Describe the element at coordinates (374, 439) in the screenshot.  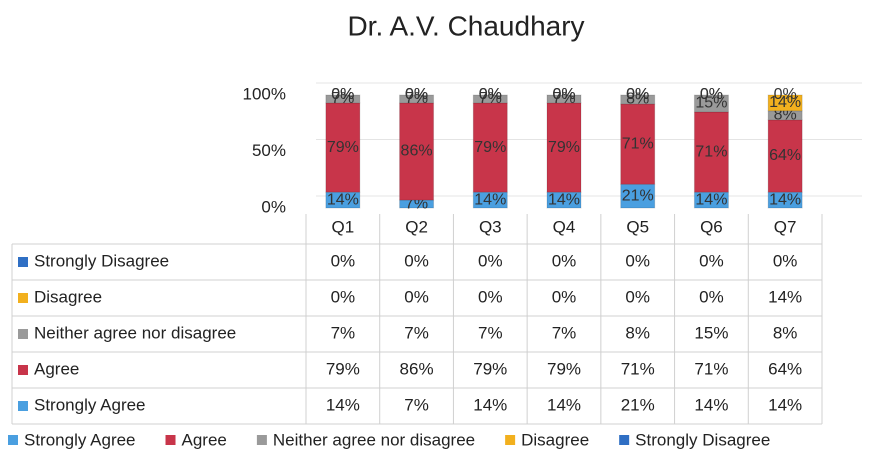
I see `legend-label: Neither agree nor disagree` at that location.